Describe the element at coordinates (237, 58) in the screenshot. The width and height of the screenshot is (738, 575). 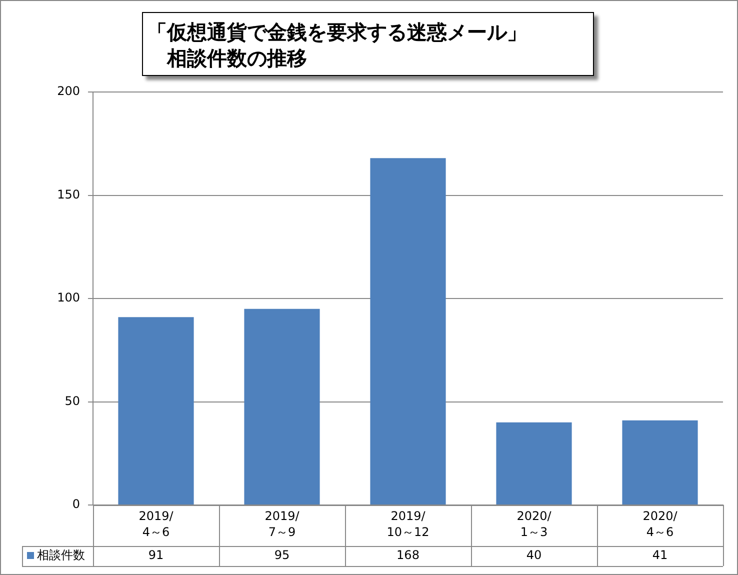
I see `chart-subtitle: 相談件数の推移` at that location.